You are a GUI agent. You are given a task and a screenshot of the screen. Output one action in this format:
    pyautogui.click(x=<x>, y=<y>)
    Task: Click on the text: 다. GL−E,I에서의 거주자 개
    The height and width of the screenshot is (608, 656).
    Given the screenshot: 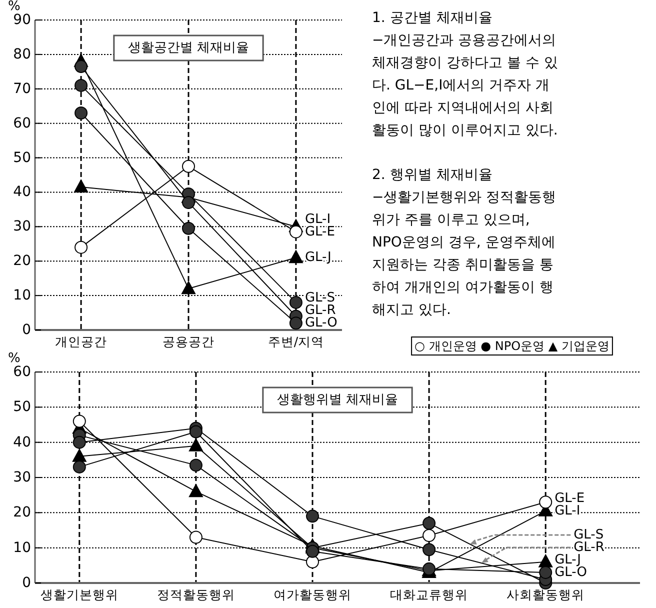 What is the action you would take?
    pyautogui.click(x=461, y=86)
    